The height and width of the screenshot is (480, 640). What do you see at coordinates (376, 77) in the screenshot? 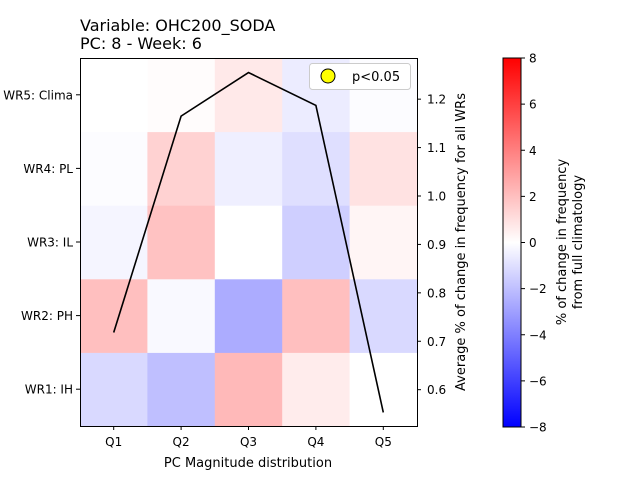
I see `legend-label: p<0.05` at bounding box center [376, 77].